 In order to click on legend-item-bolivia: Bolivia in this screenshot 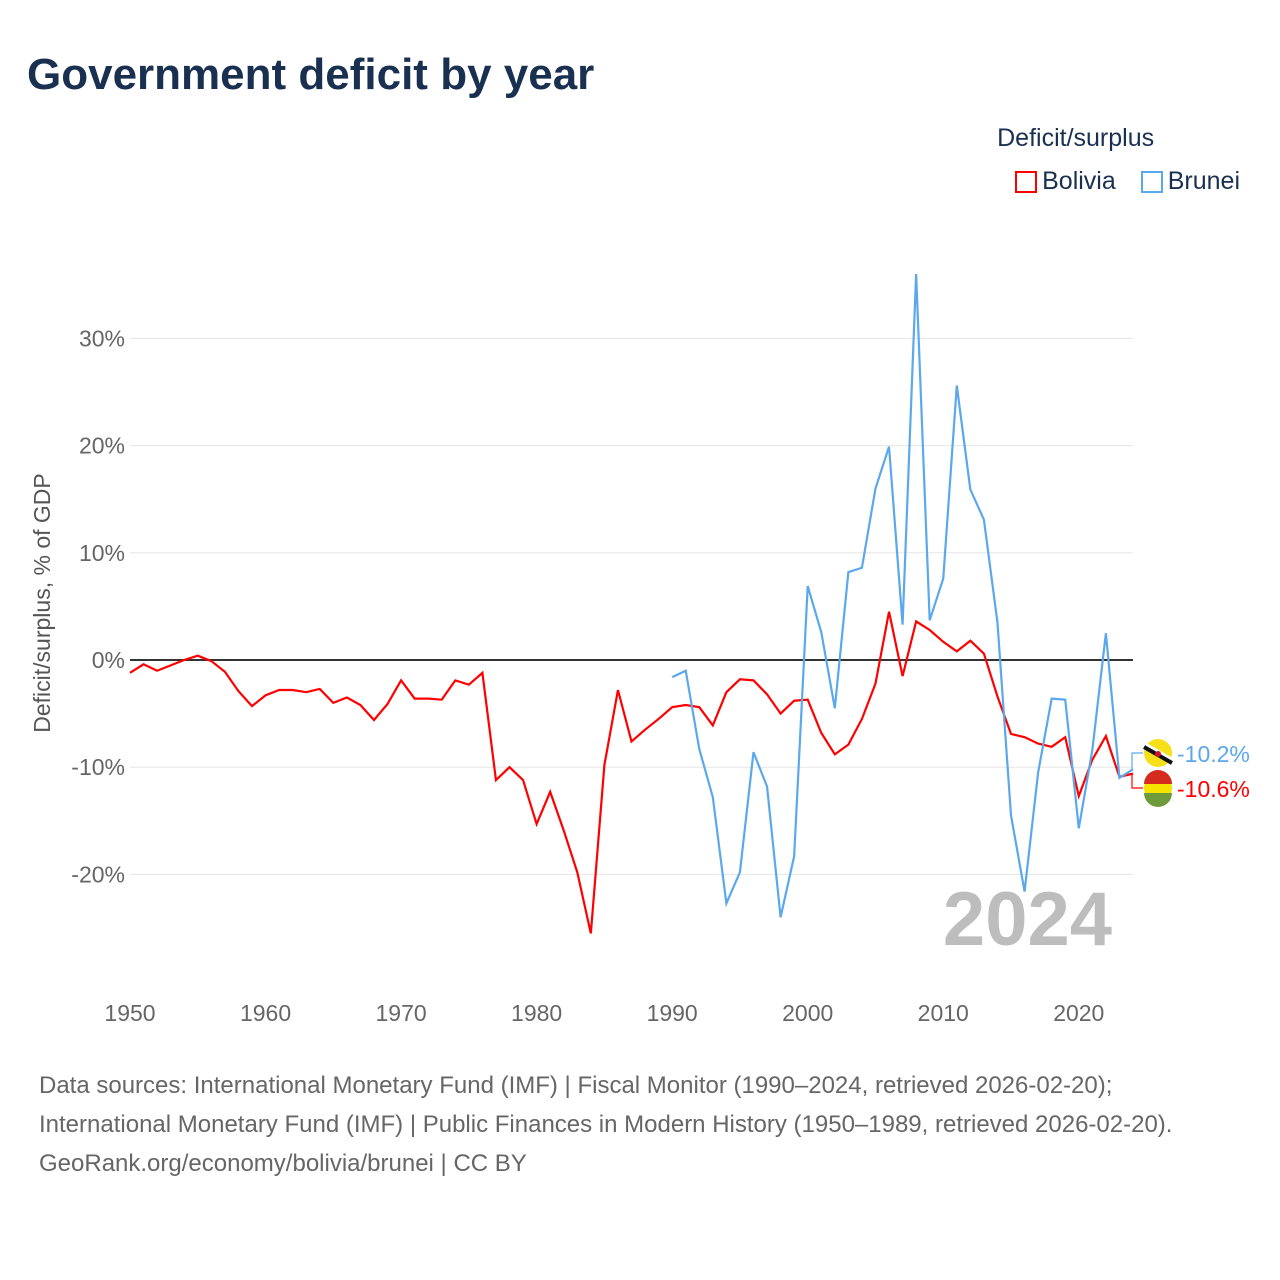, I will do `click(1065, 181)`.